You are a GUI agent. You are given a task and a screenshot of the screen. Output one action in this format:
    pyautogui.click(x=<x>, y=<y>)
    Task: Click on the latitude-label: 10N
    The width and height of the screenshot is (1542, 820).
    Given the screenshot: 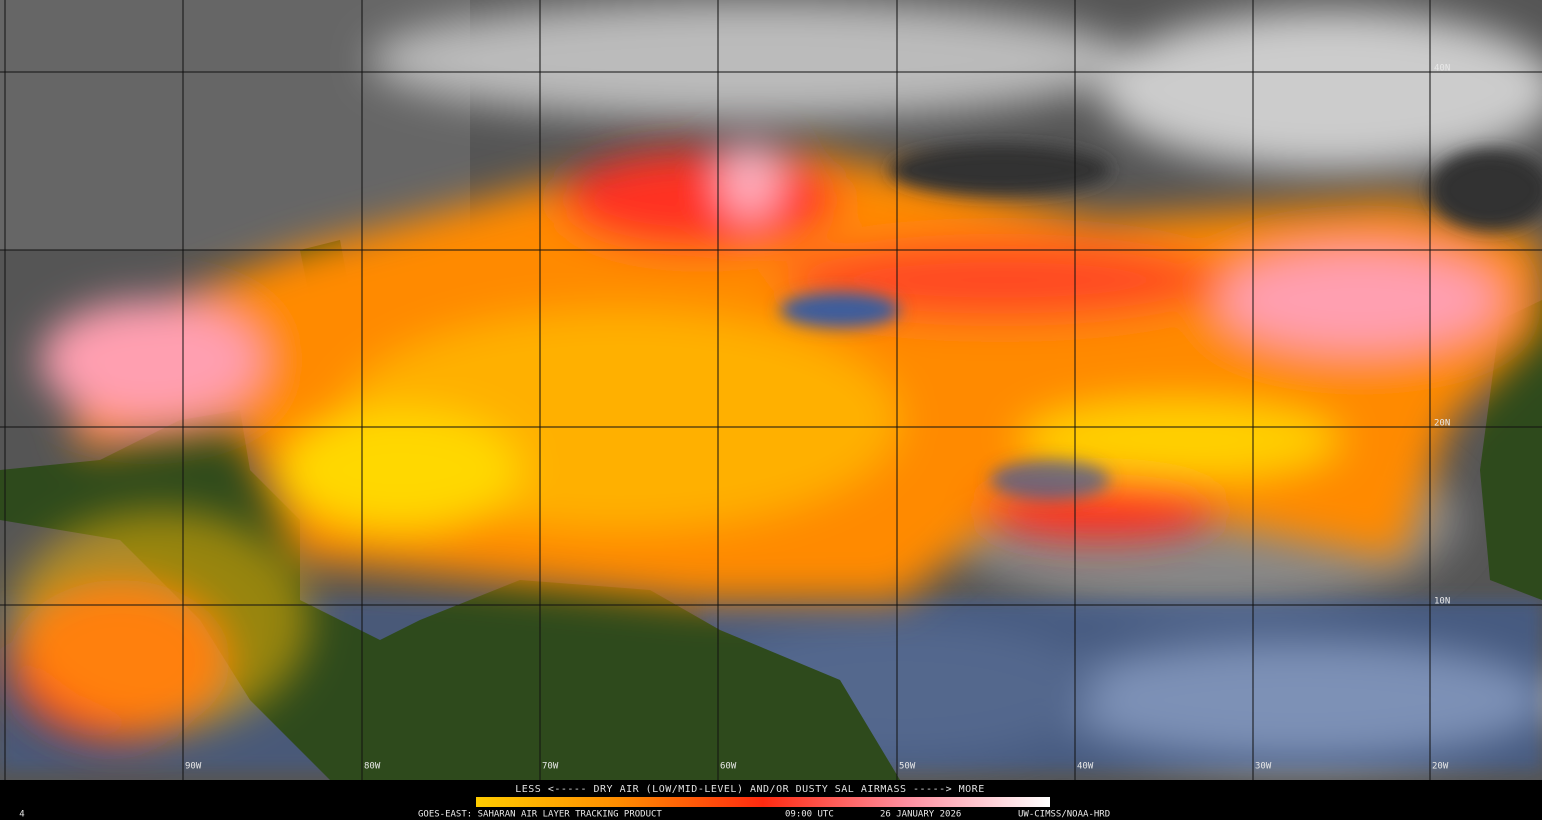 What is the action you would take?
    pyautogui.click(x=1442, y=602)
    